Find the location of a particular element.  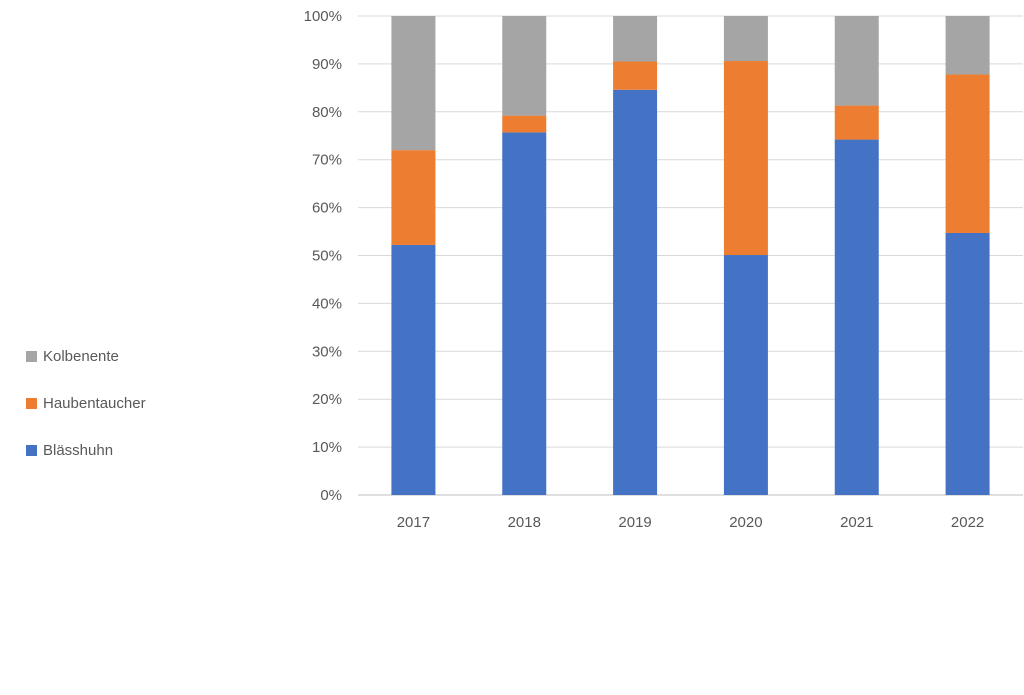

y-tick-label: 90% is located at coordinates (327, 64).